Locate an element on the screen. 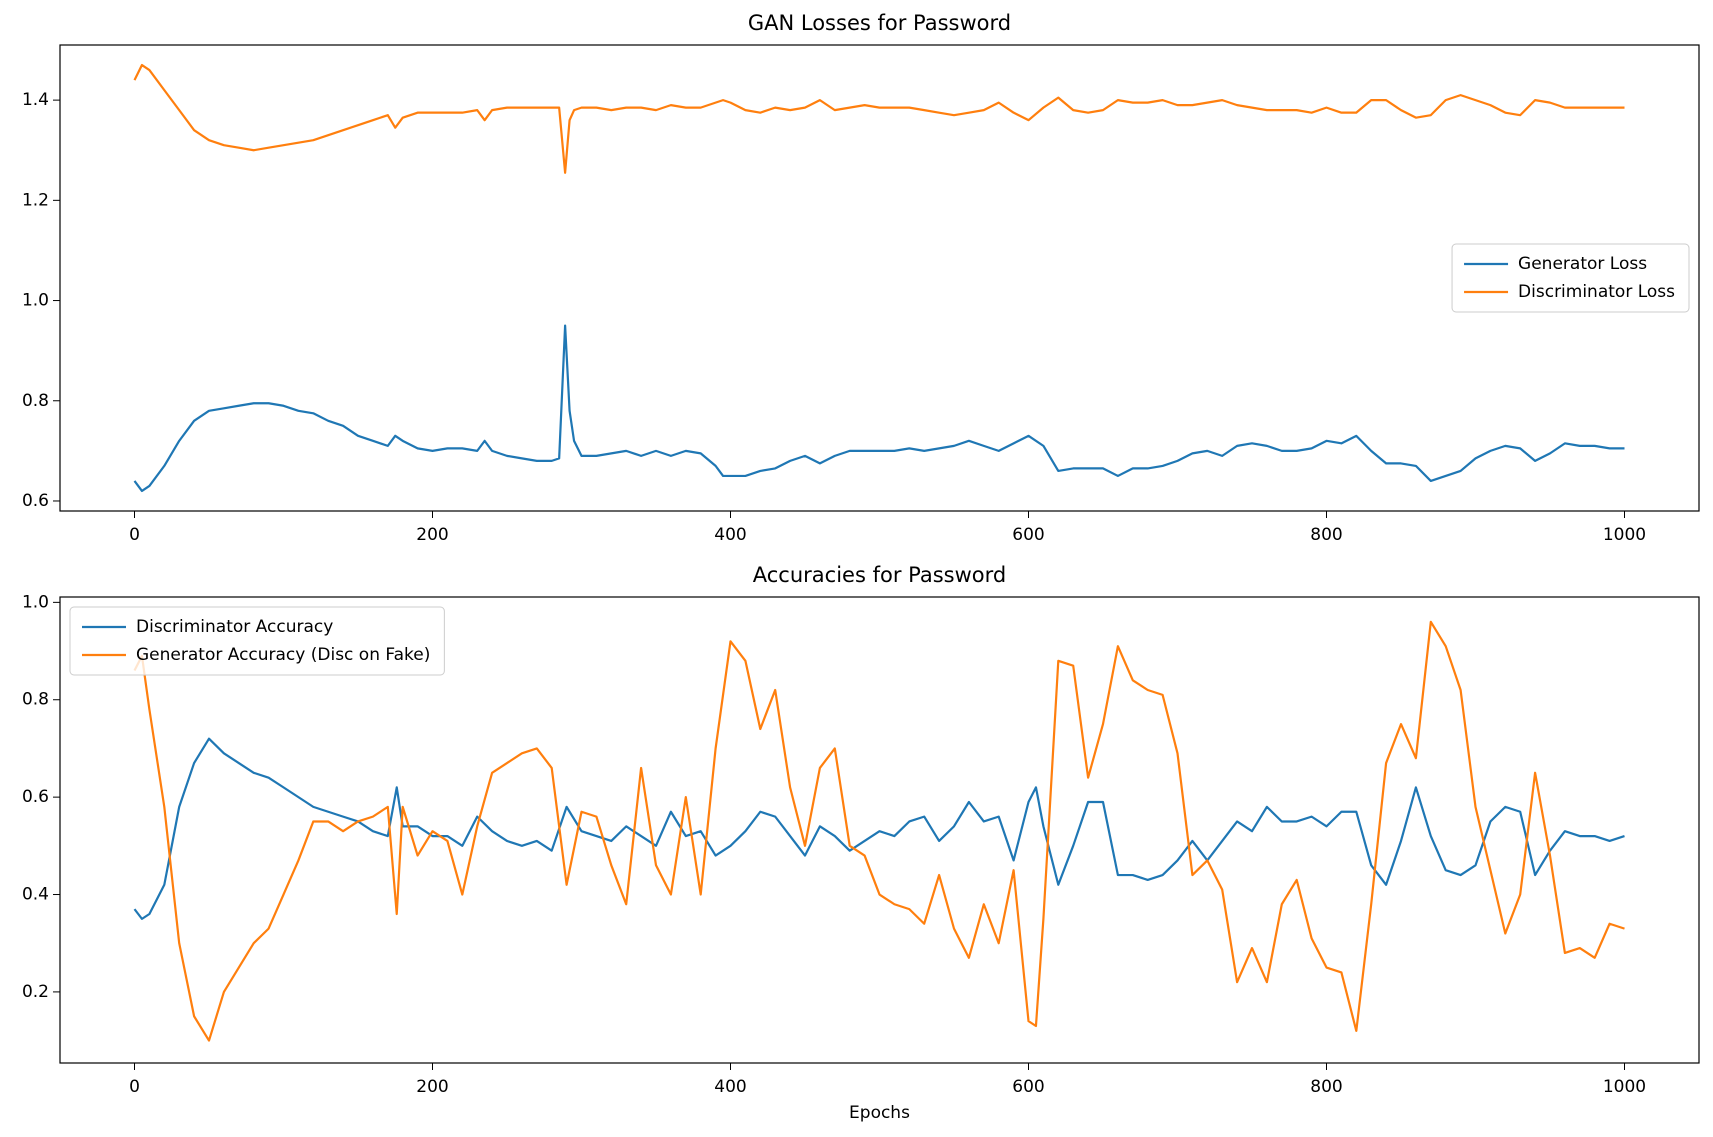  legend: Generator Loss Discriminator Loss is located at coordinates (1570, 278).